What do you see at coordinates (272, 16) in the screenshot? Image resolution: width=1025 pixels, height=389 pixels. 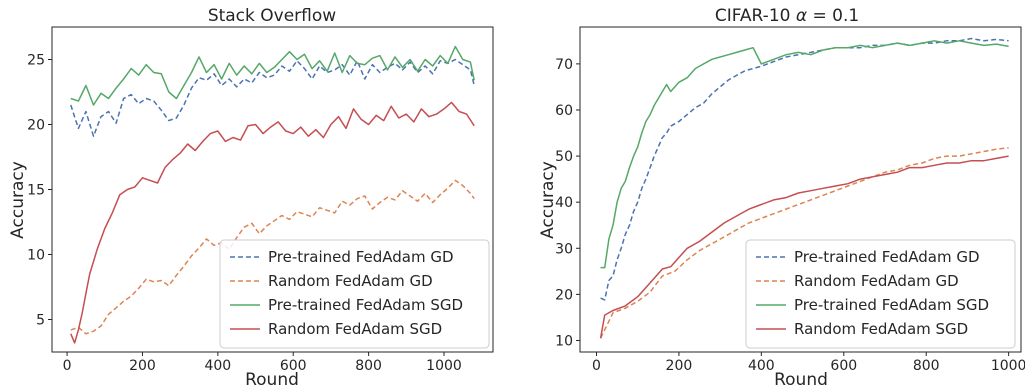 I see `chart-title: Stack Overflow` at bounding box center [272, 16].